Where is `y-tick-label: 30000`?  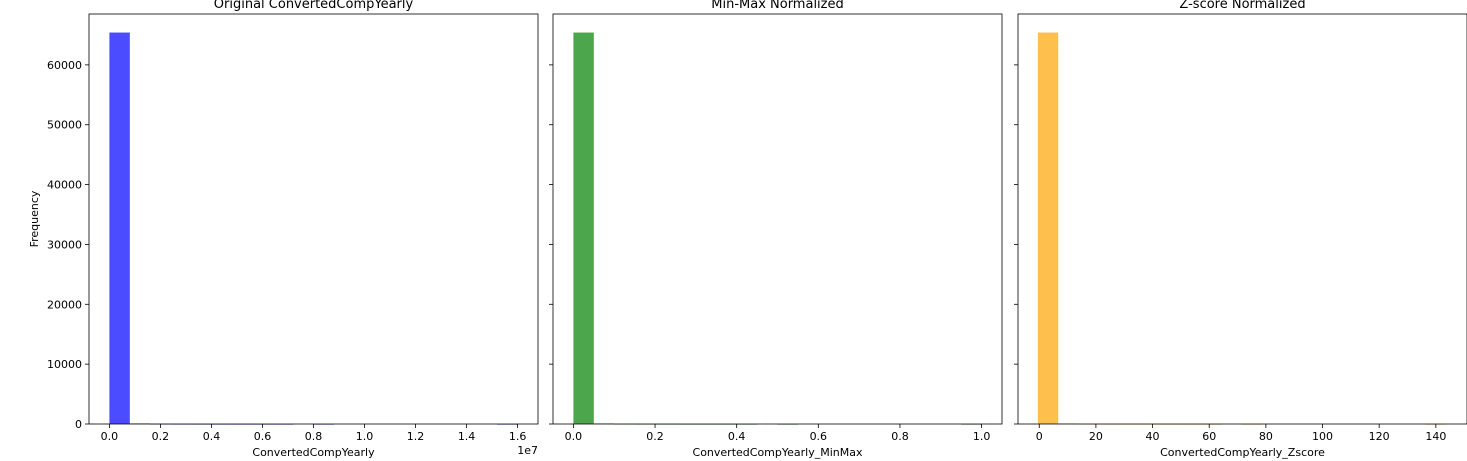
y-tick-label: 30000 is located at coordinates (64, 244).